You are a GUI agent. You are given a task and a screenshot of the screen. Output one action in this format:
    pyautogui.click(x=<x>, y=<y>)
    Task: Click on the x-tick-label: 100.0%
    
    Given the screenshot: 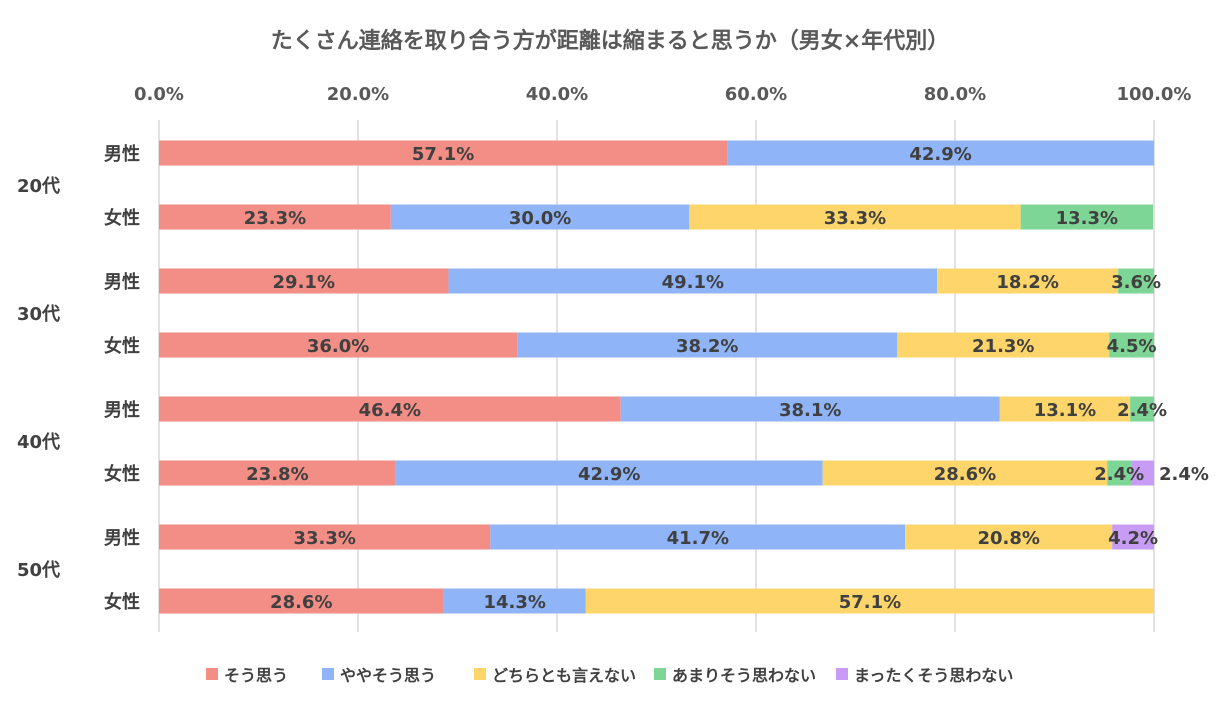 What is the action you would take?
    pyautogui.click(x=1154, y=94)
    